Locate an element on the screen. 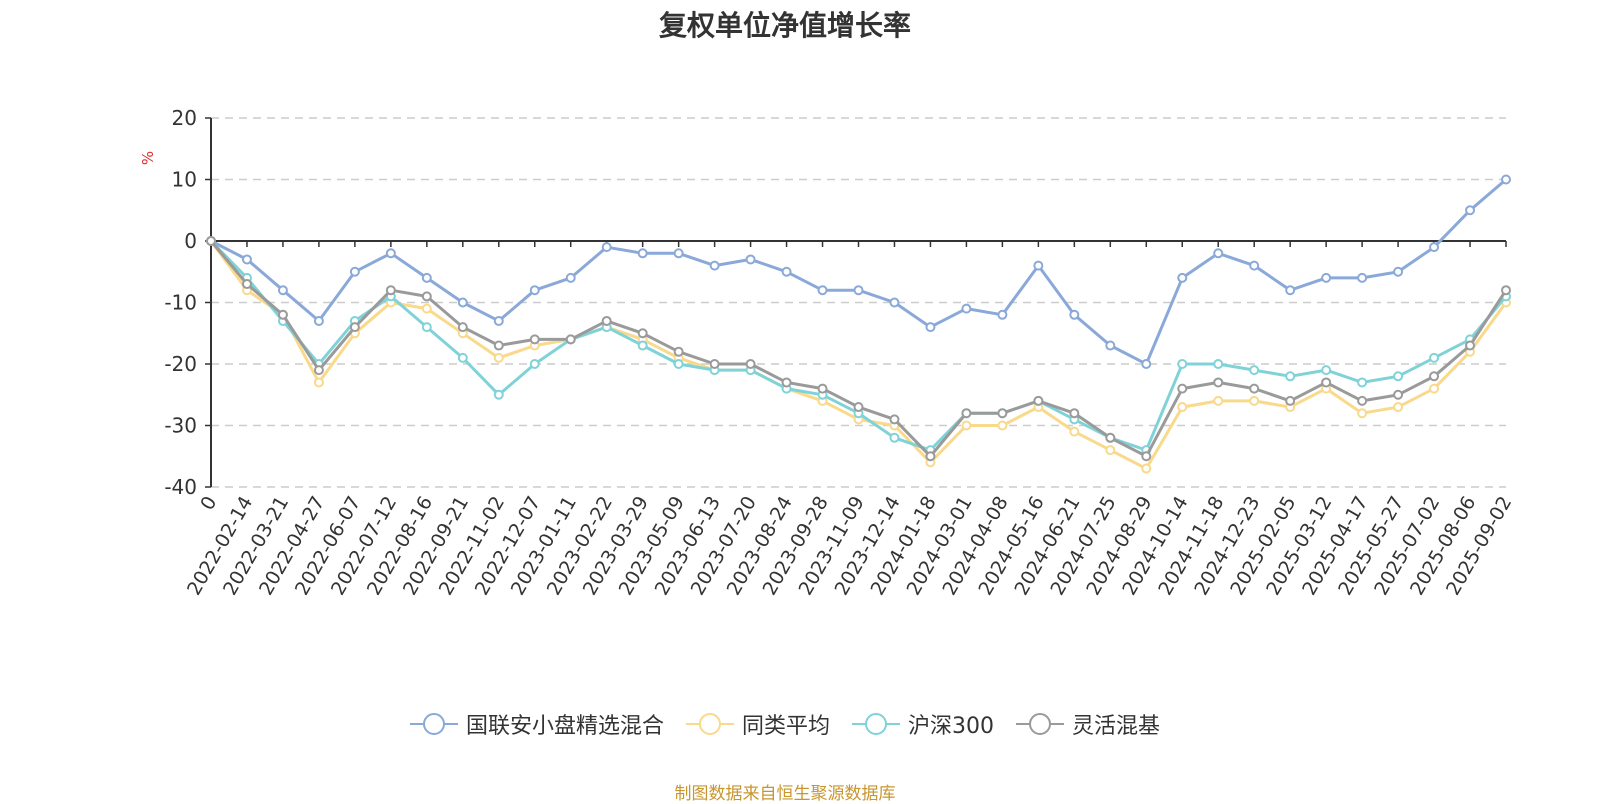 The image size is (1600, 804). chart-title: 复权单位净值增长率 is located at coordinates (784, 25).